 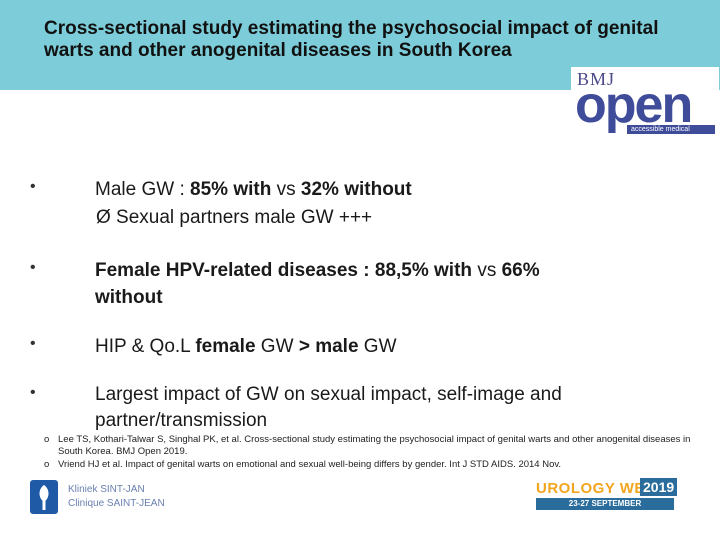 I want to click on urology-week-dates: 23-27 SEPTEMBER, so click(x=605, y=504).